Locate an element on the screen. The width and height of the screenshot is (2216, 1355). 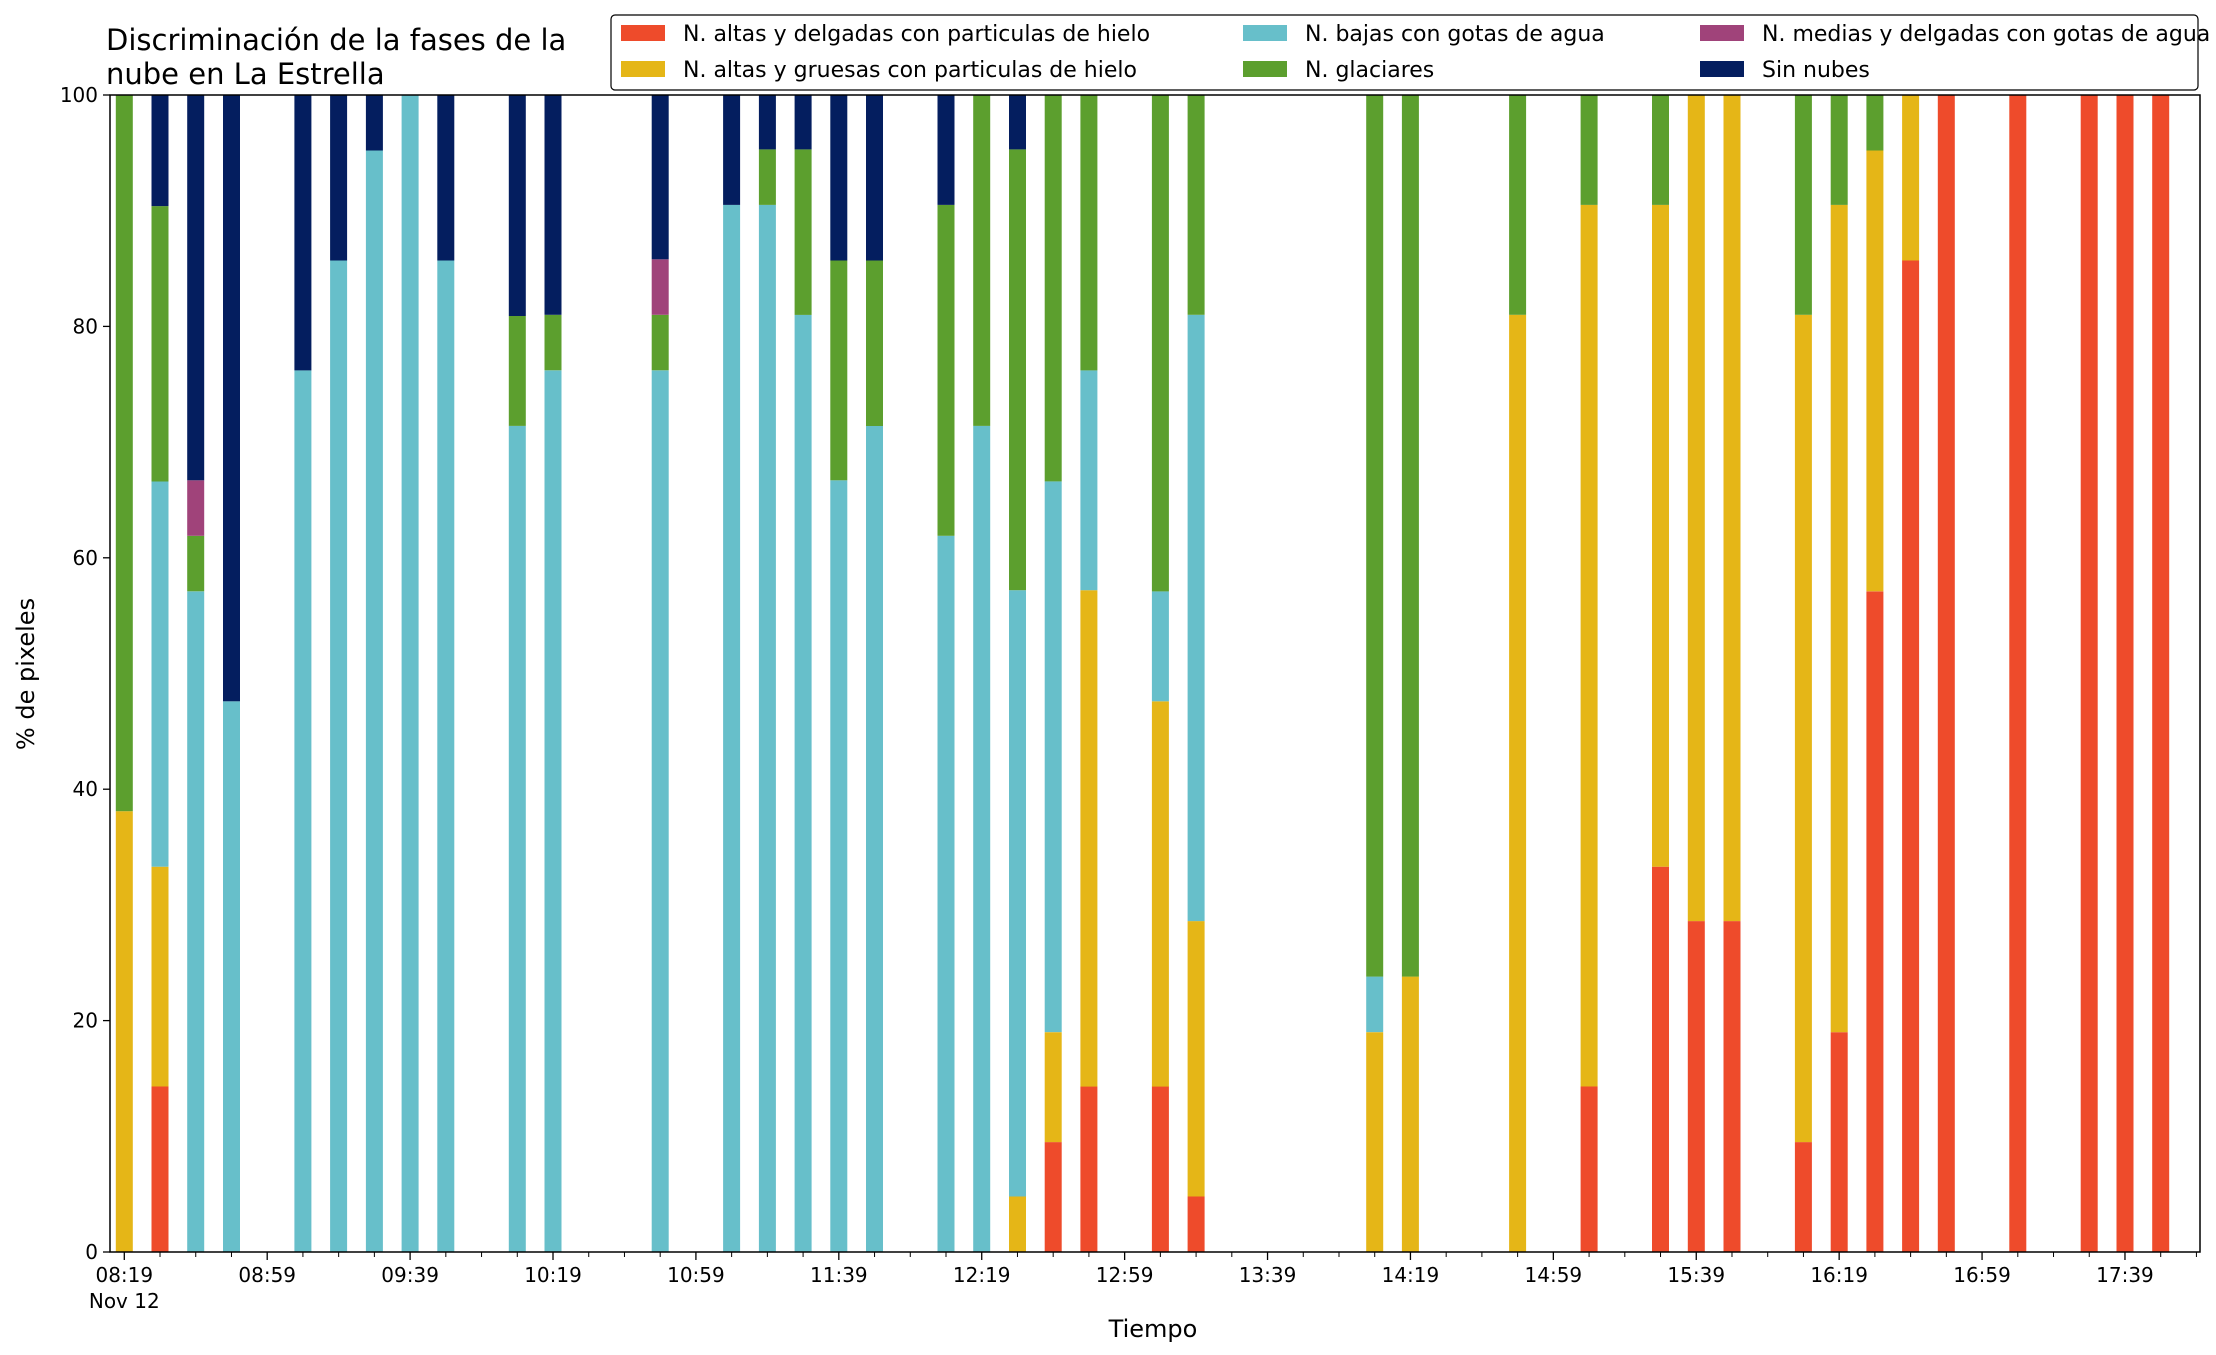
y-tick-label: 0 is located at coordinates (91, 1252).